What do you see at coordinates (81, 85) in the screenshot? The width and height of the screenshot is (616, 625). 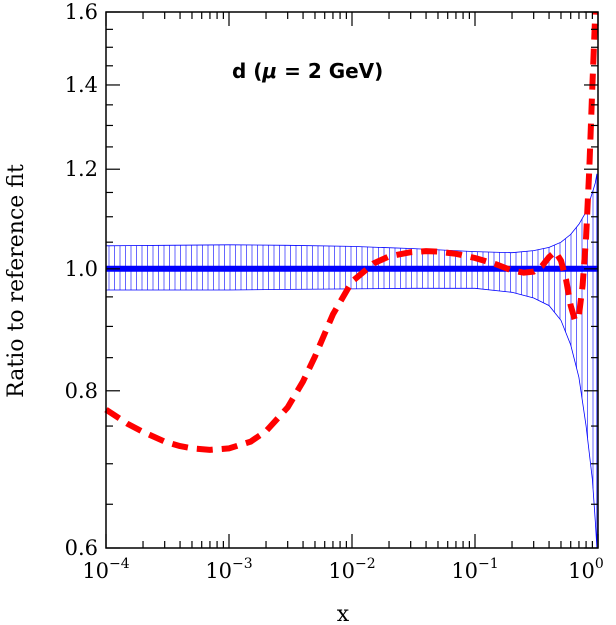 I see `y-tick-label: 1.4` at bounding box center [81, 85].